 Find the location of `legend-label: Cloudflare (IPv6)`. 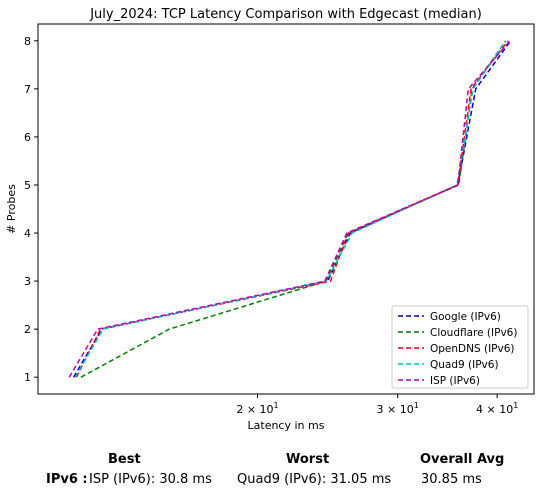

legend-label: Cloudflare (IPv6) is located at coordinates (473, 333).